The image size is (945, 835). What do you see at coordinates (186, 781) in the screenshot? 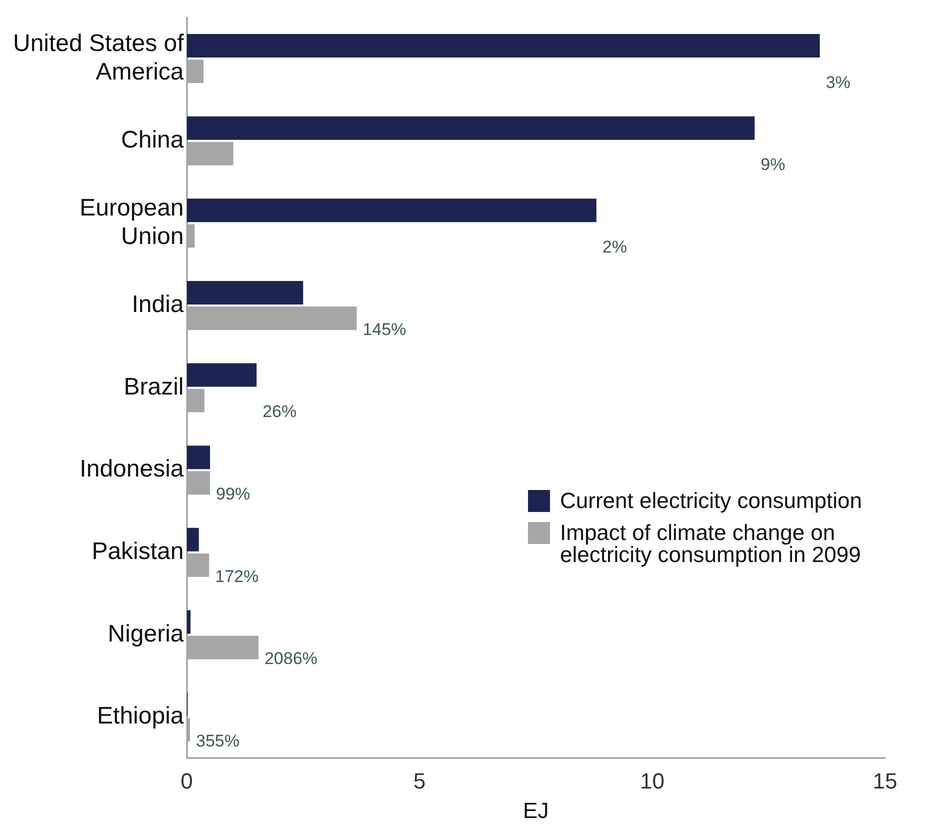
I see `x-tick-label: 0` at bounding box center [186, 781].